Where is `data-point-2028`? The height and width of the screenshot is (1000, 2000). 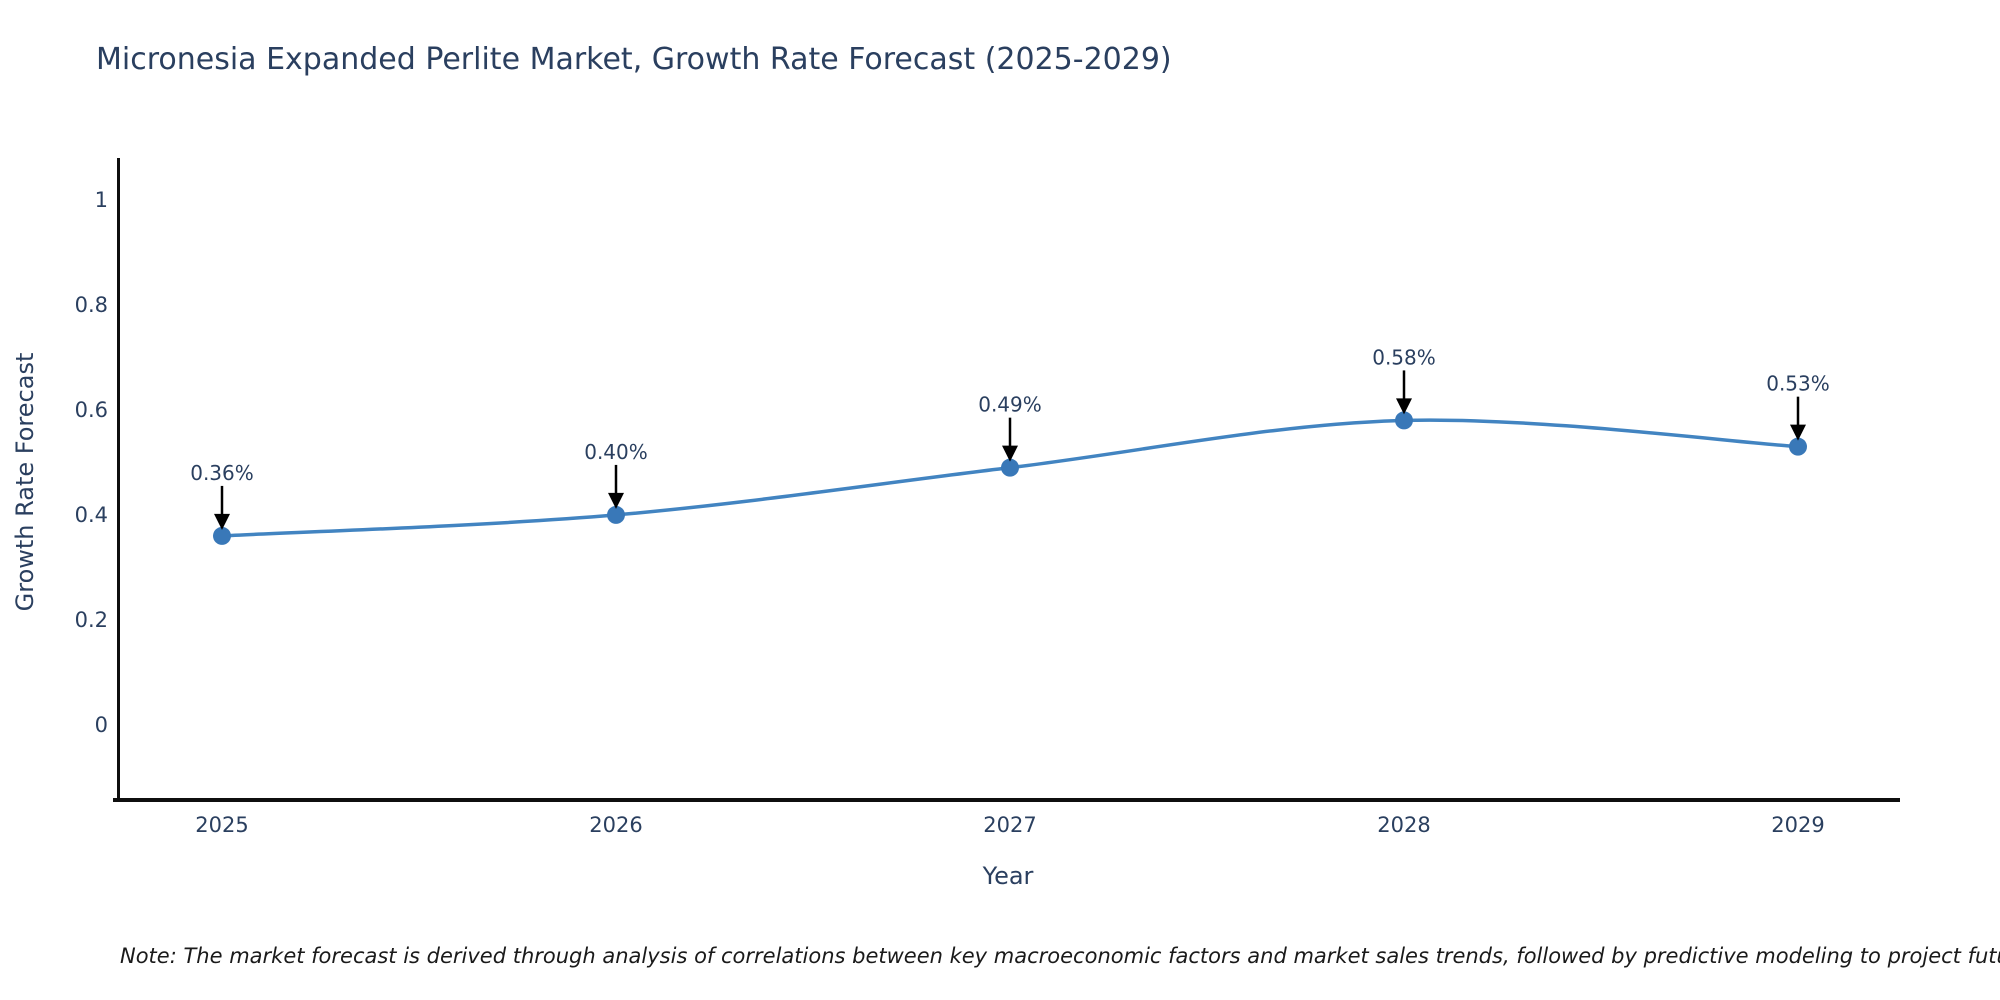 data-point-2028 is located at coordinates (1404, 420).